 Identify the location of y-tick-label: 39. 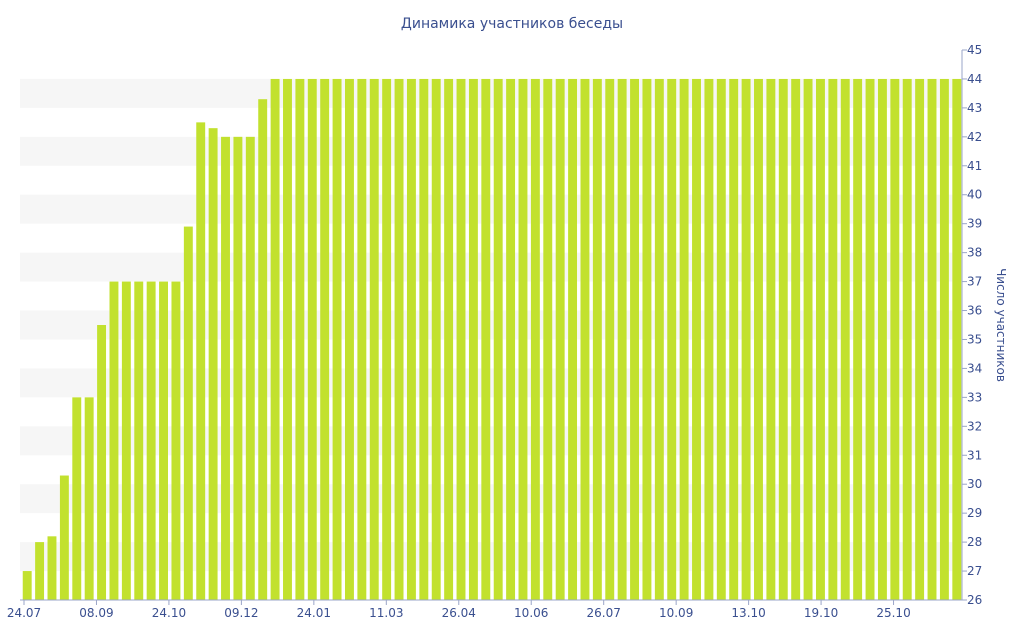
(974, 224).